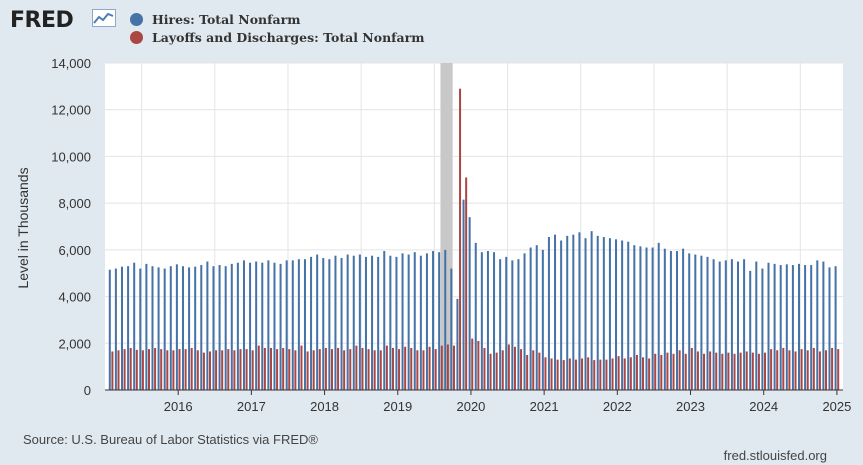 Image resolution: width=863 pixels, height=465 pixels. What do you see at coordinates (544, 406) in the screenshot?
I see `x-tick-label: 2021` at bounding box center [544, 406].